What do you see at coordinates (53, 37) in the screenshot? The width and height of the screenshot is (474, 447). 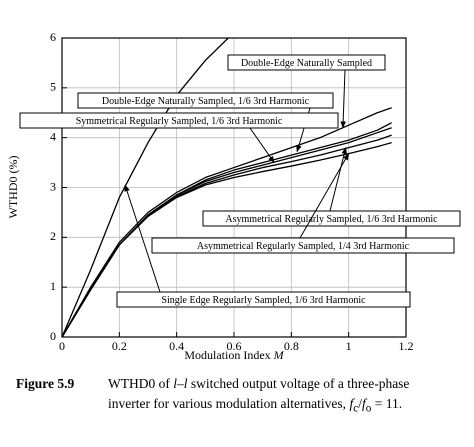 I see `y-tick-label: 6` at bounding box center [53, 37].